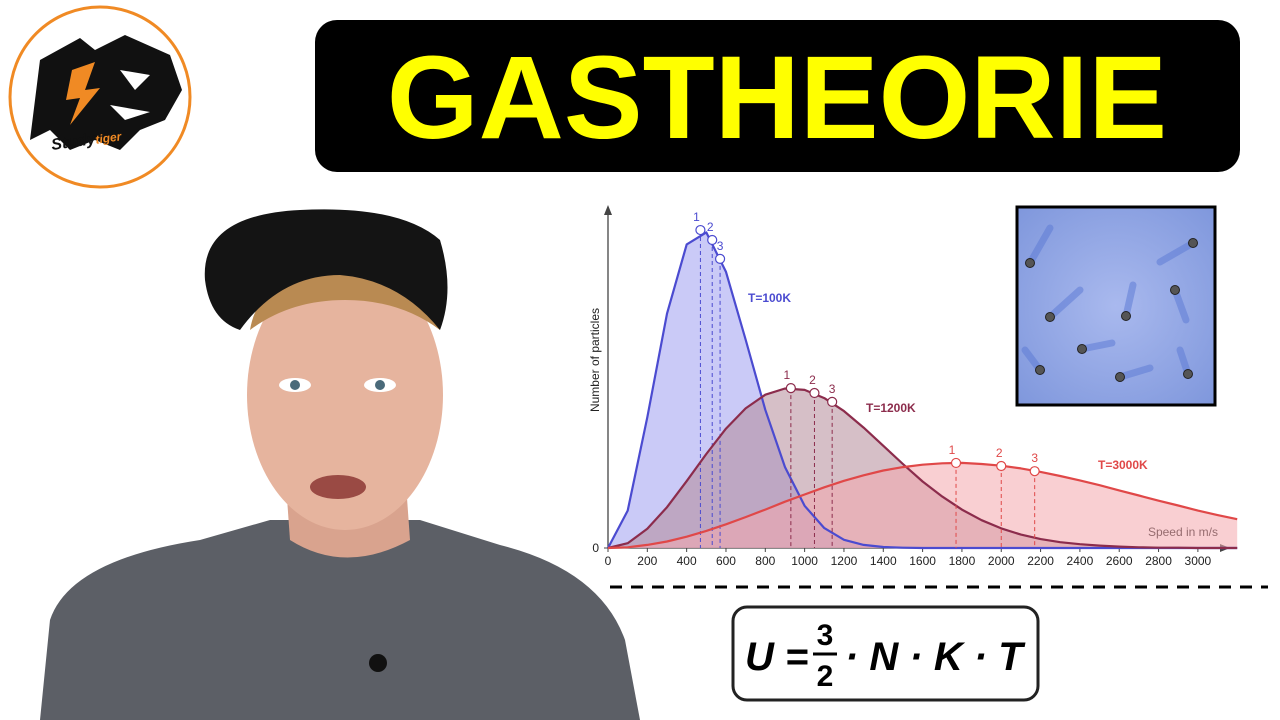  I want to click on x-tick-label: 400, so click(687, 561).